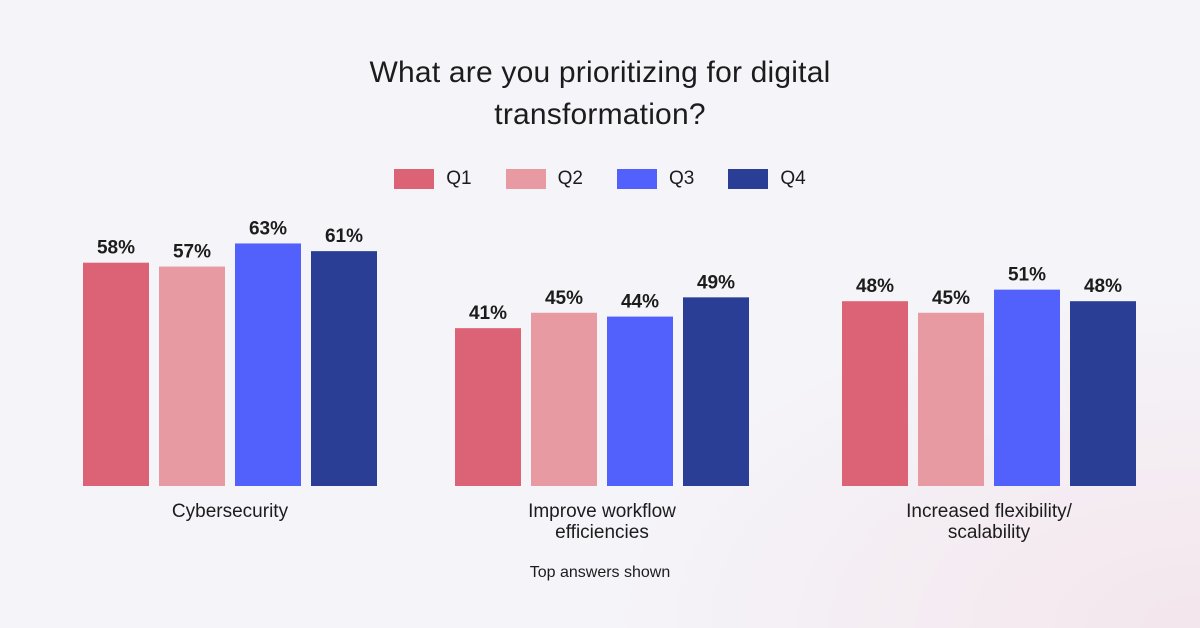 Image resolution: width=1200 pixels, height=628 pixels. Describe the element at coordinates (1027, 275) in the screenshot. I see `data-label-q3-cat3: 51%` at that location.